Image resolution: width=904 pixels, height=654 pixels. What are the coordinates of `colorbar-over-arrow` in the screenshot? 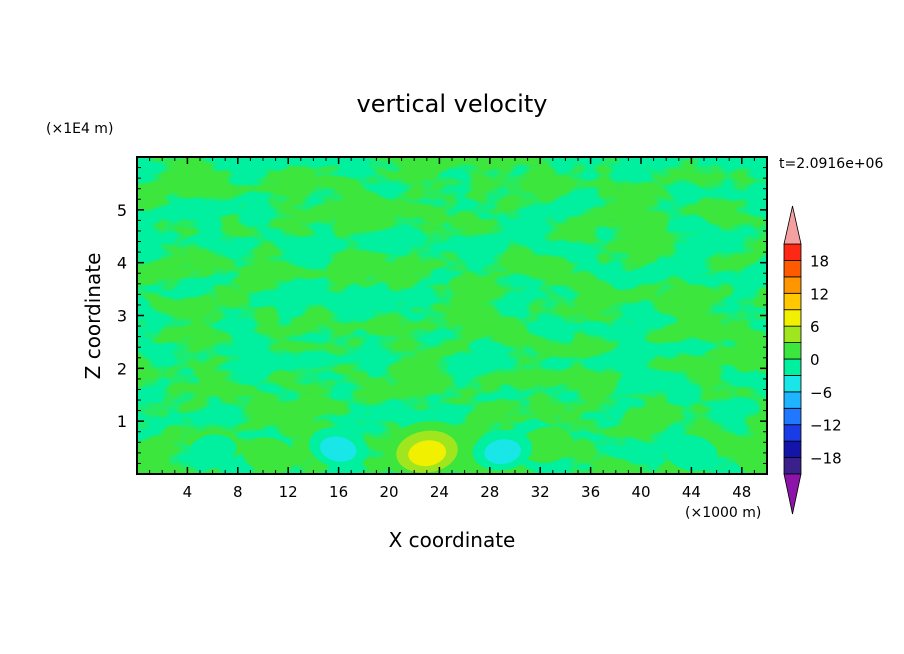 It's located at (792, 225).